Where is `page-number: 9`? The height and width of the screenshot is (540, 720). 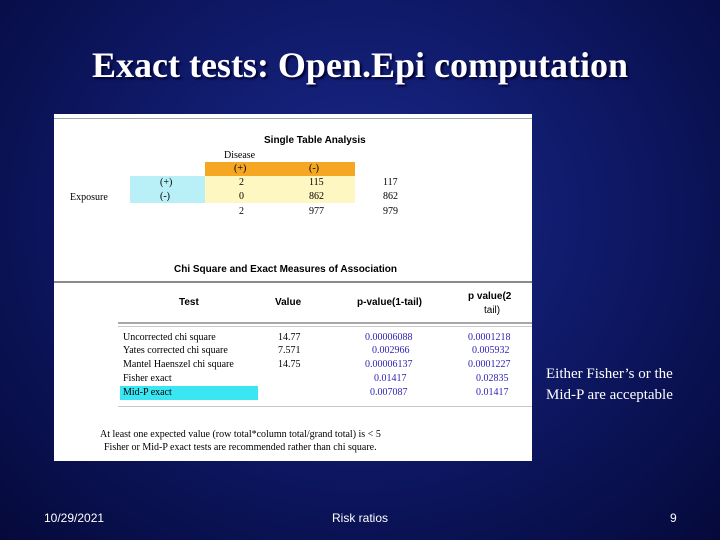 page-number: 9 is located at coordinates (673, 518).